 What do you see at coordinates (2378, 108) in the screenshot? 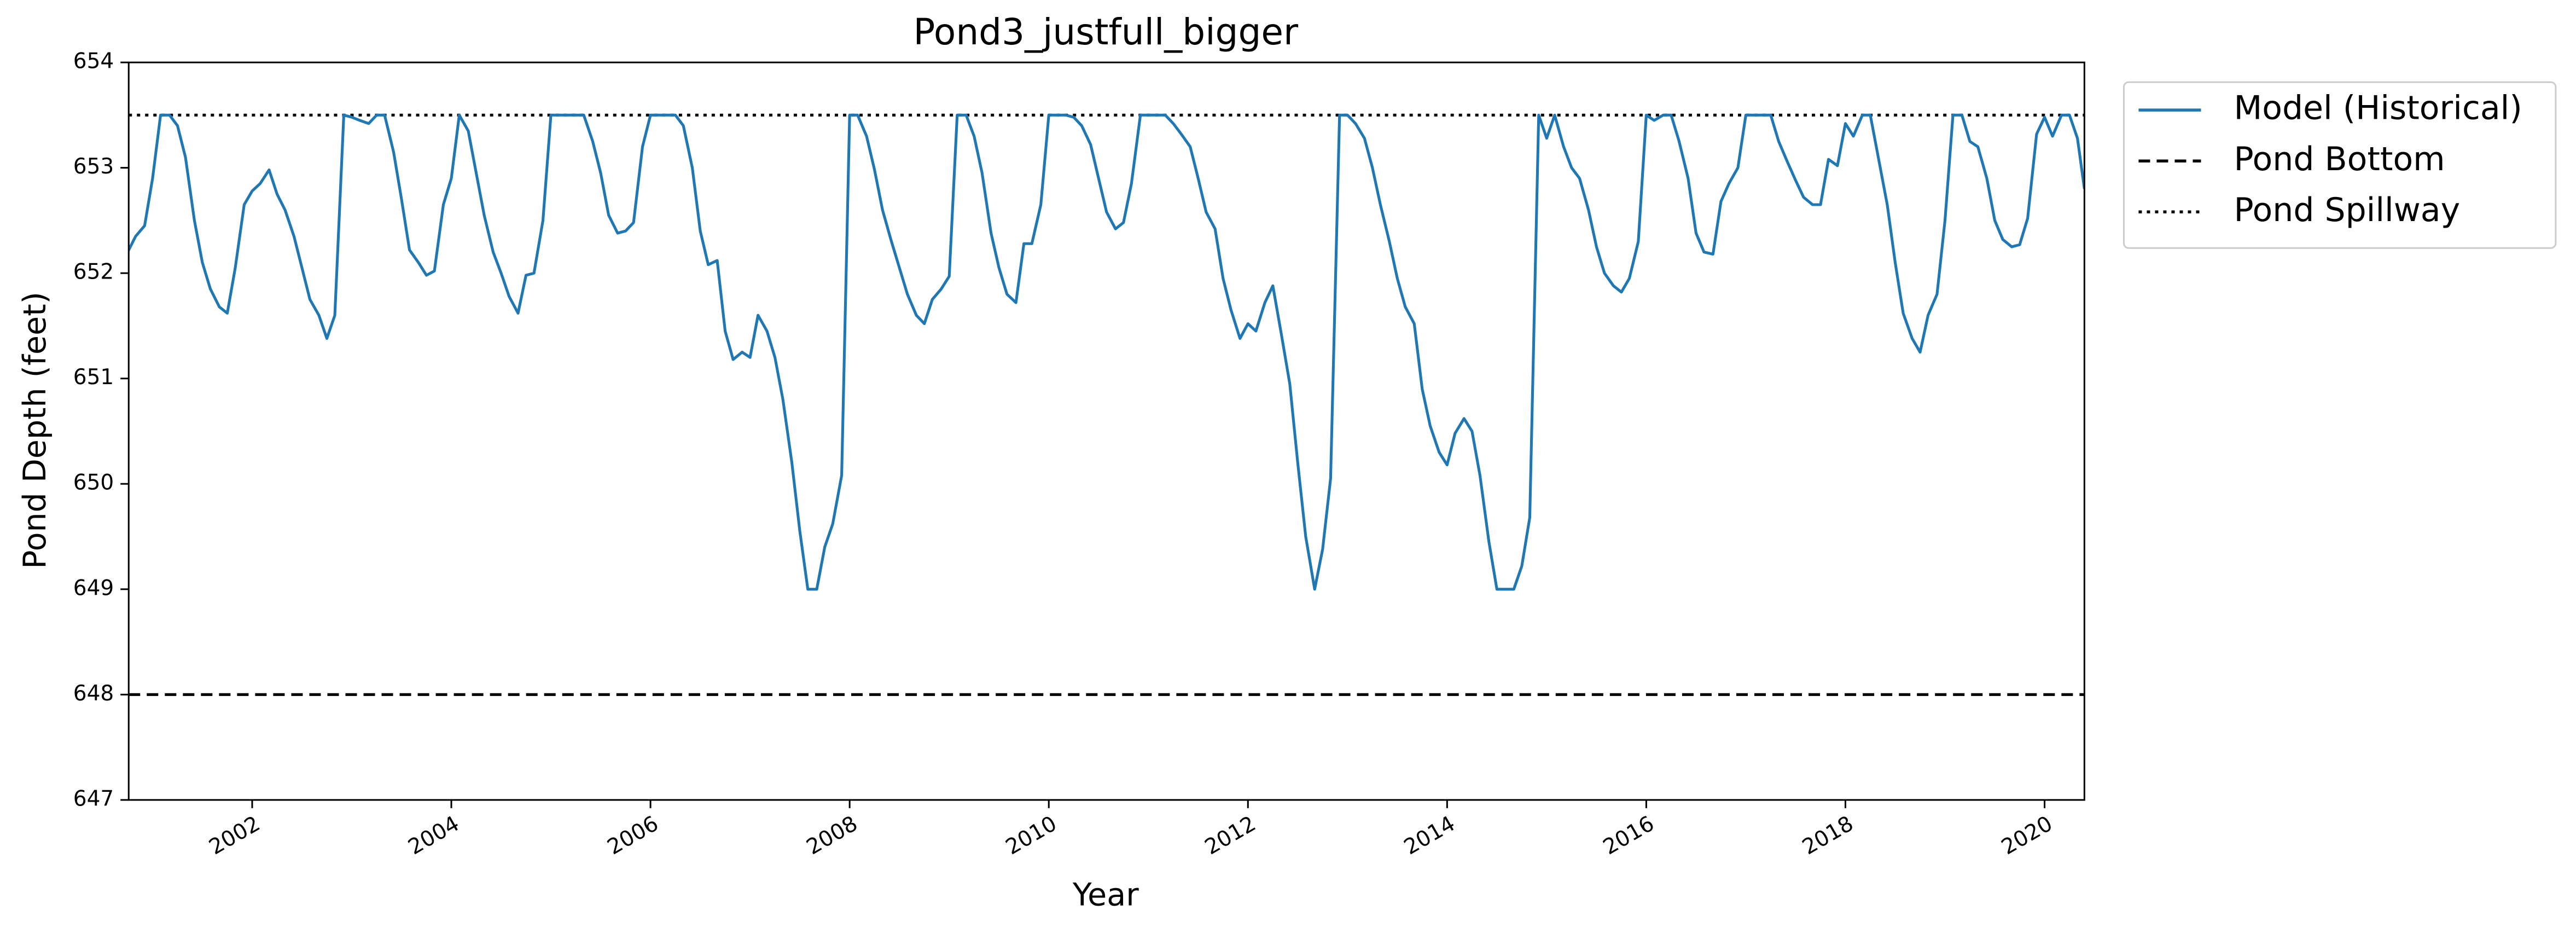
I see `legend-label: Model (Historical)` at bounding box center [2378, 108].